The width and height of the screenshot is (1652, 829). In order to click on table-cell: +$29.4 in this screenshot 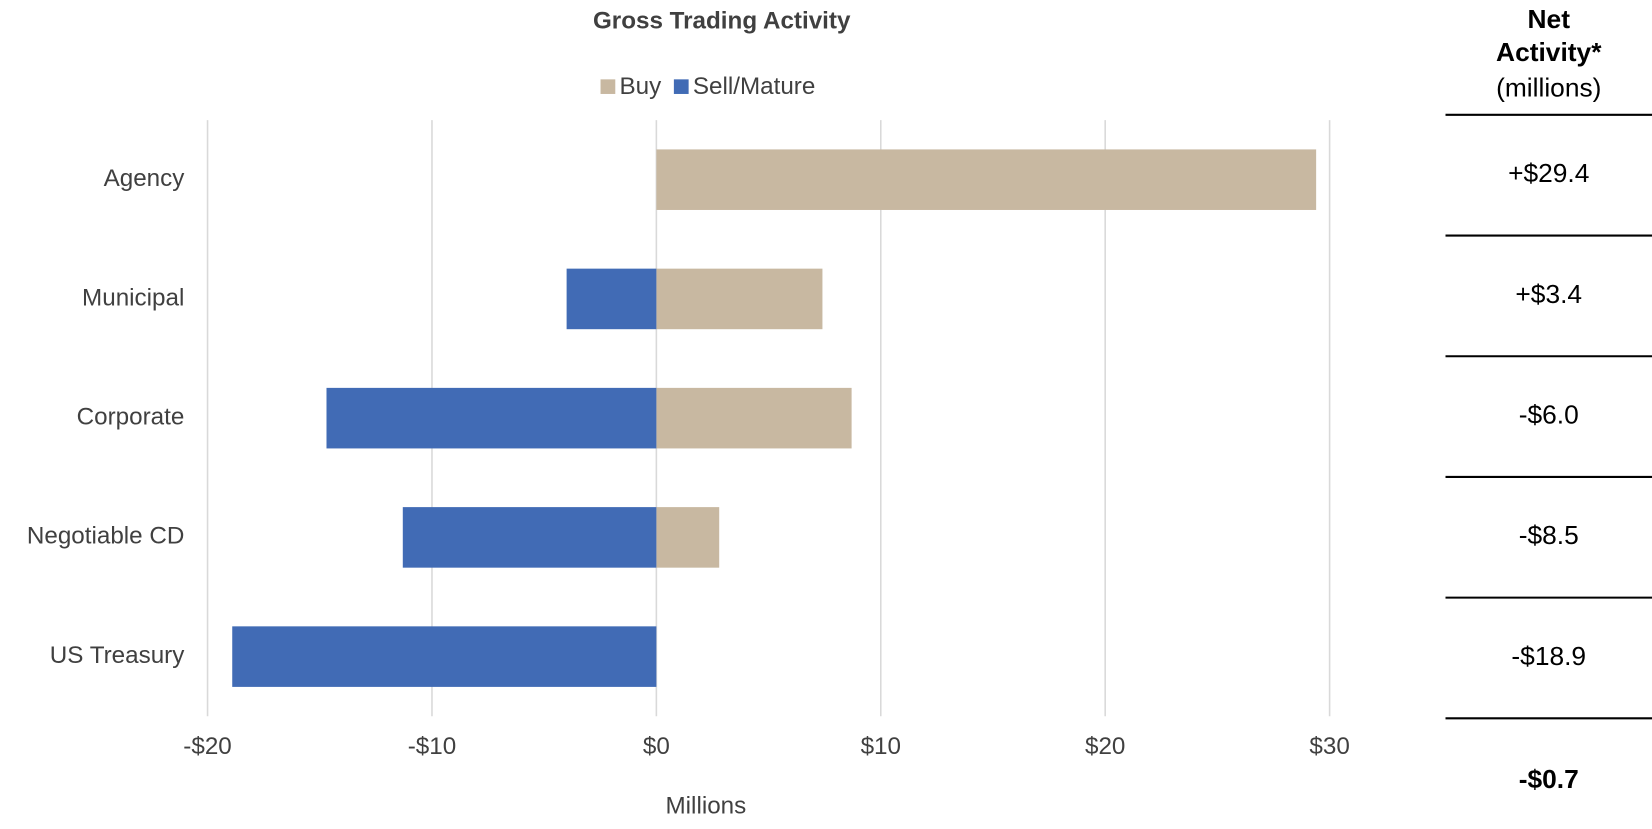, I will do `click(1548, 173)`.